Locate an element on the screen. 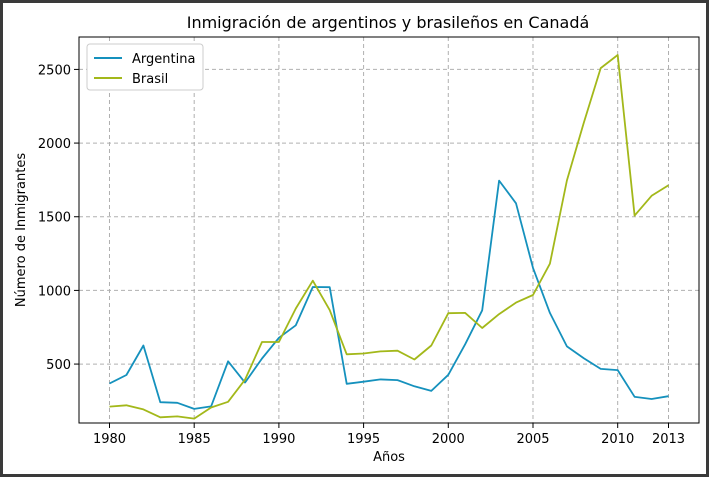 This screenshot has width=709, height=477. x-axis-label: Años is located at coordinates (389, 457).